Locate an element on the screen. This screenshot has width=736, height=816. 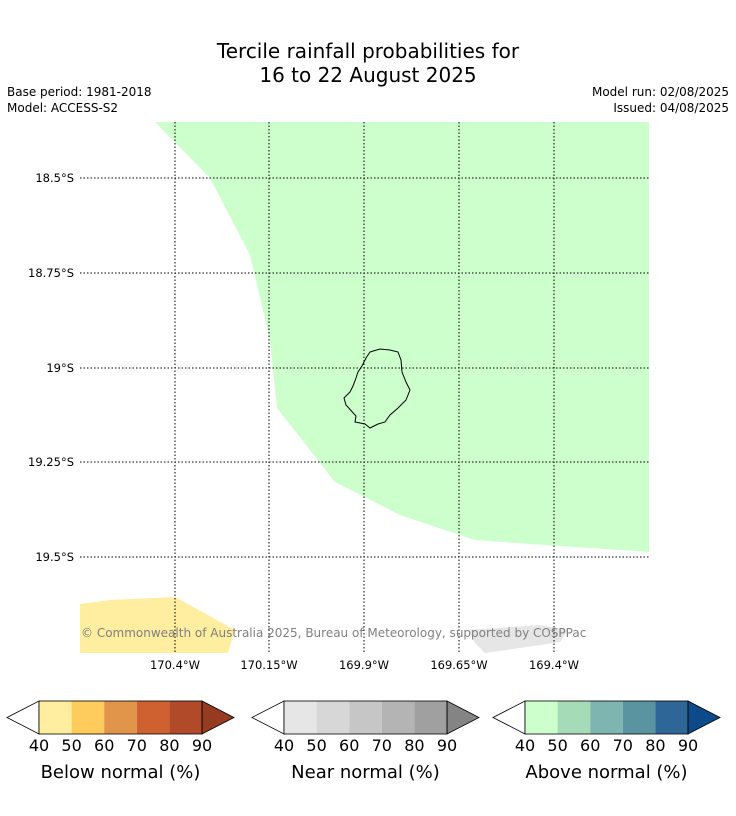
issued-date-text: Issued: 04/08/2025 is located at coordinates (671, 108).